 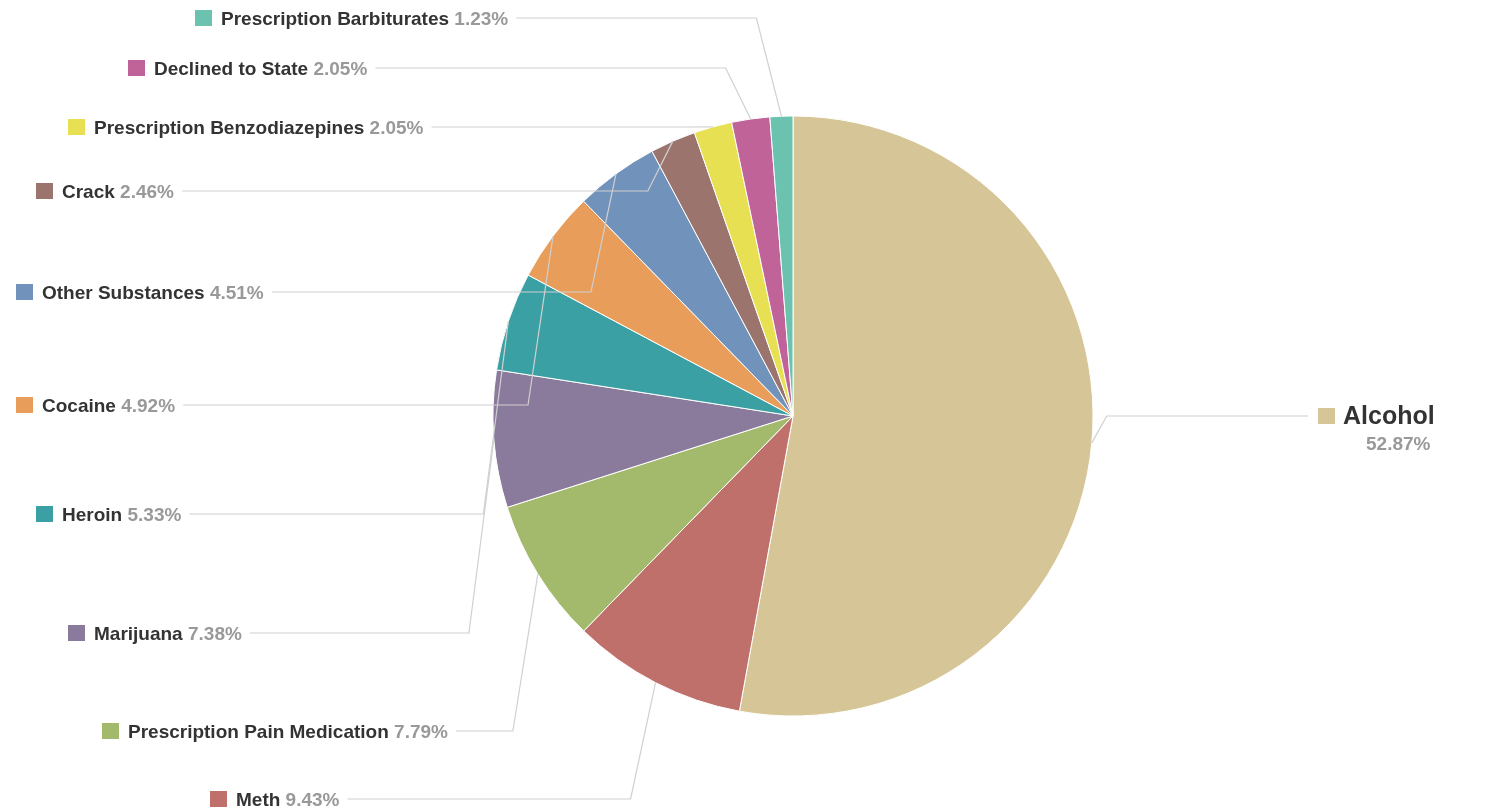 I want to click on data-label: 4.51%, so click(x=234, y=292).